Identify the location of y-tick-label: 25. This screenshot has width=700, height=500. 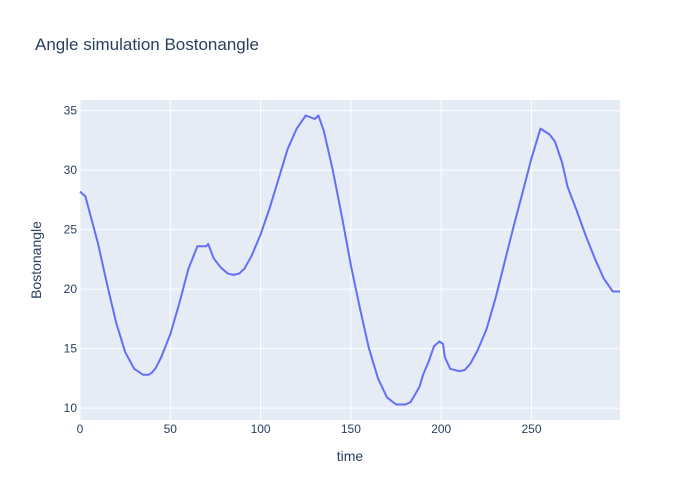
(71, 230).